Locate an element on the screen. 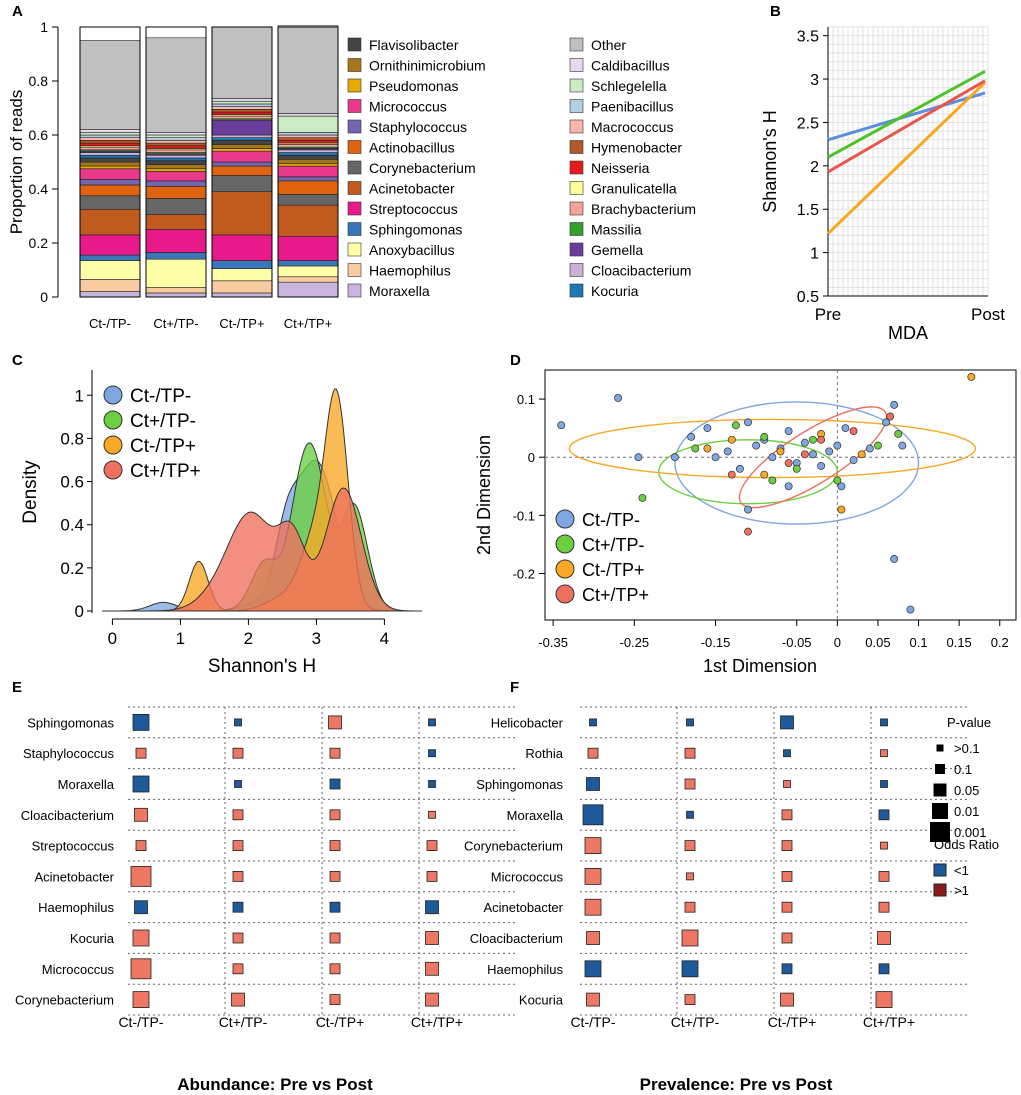  legend-swatch-corynebacterium is located at coordinates (354, 167).